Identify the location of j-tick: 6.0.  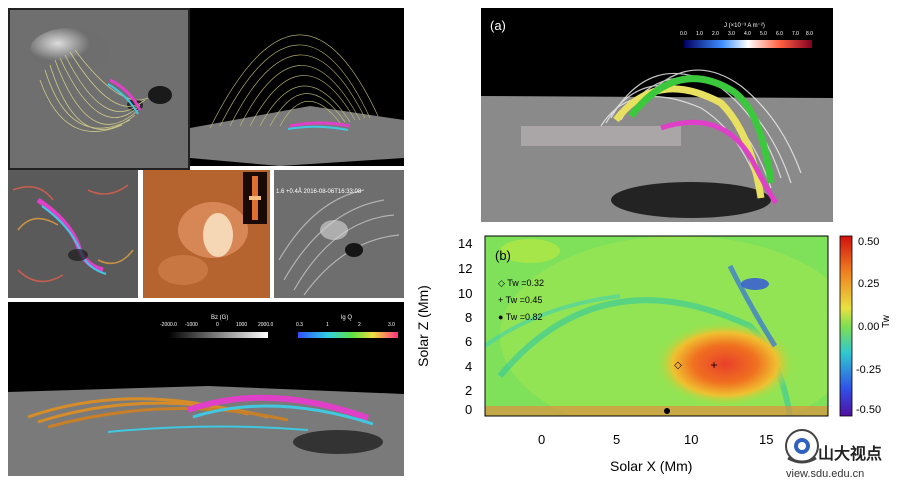
(779, 34).